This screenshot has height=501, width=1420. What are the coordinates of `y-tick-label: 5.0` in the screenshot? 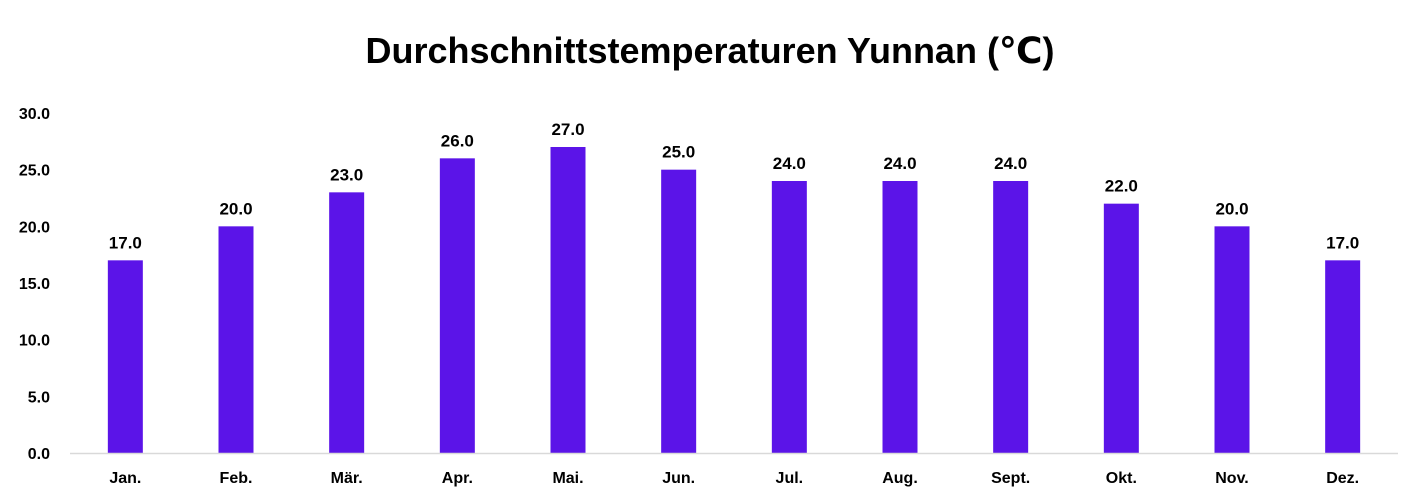 It's located at (39, 397).